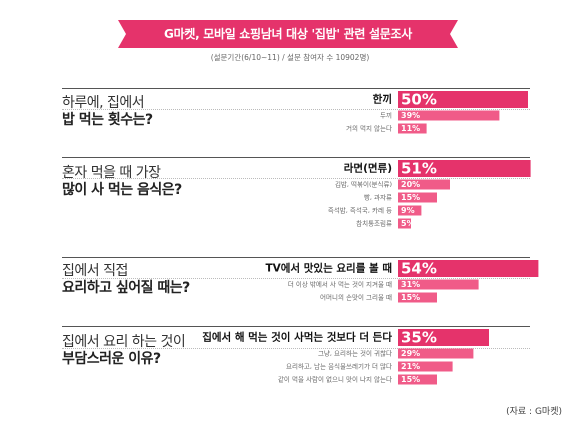 Image resolution: width=580 pixels, height=424 pixels. Describe the element at coordinates (296, 257) in the screenshot. I see `section-3-top-rule` at that location.